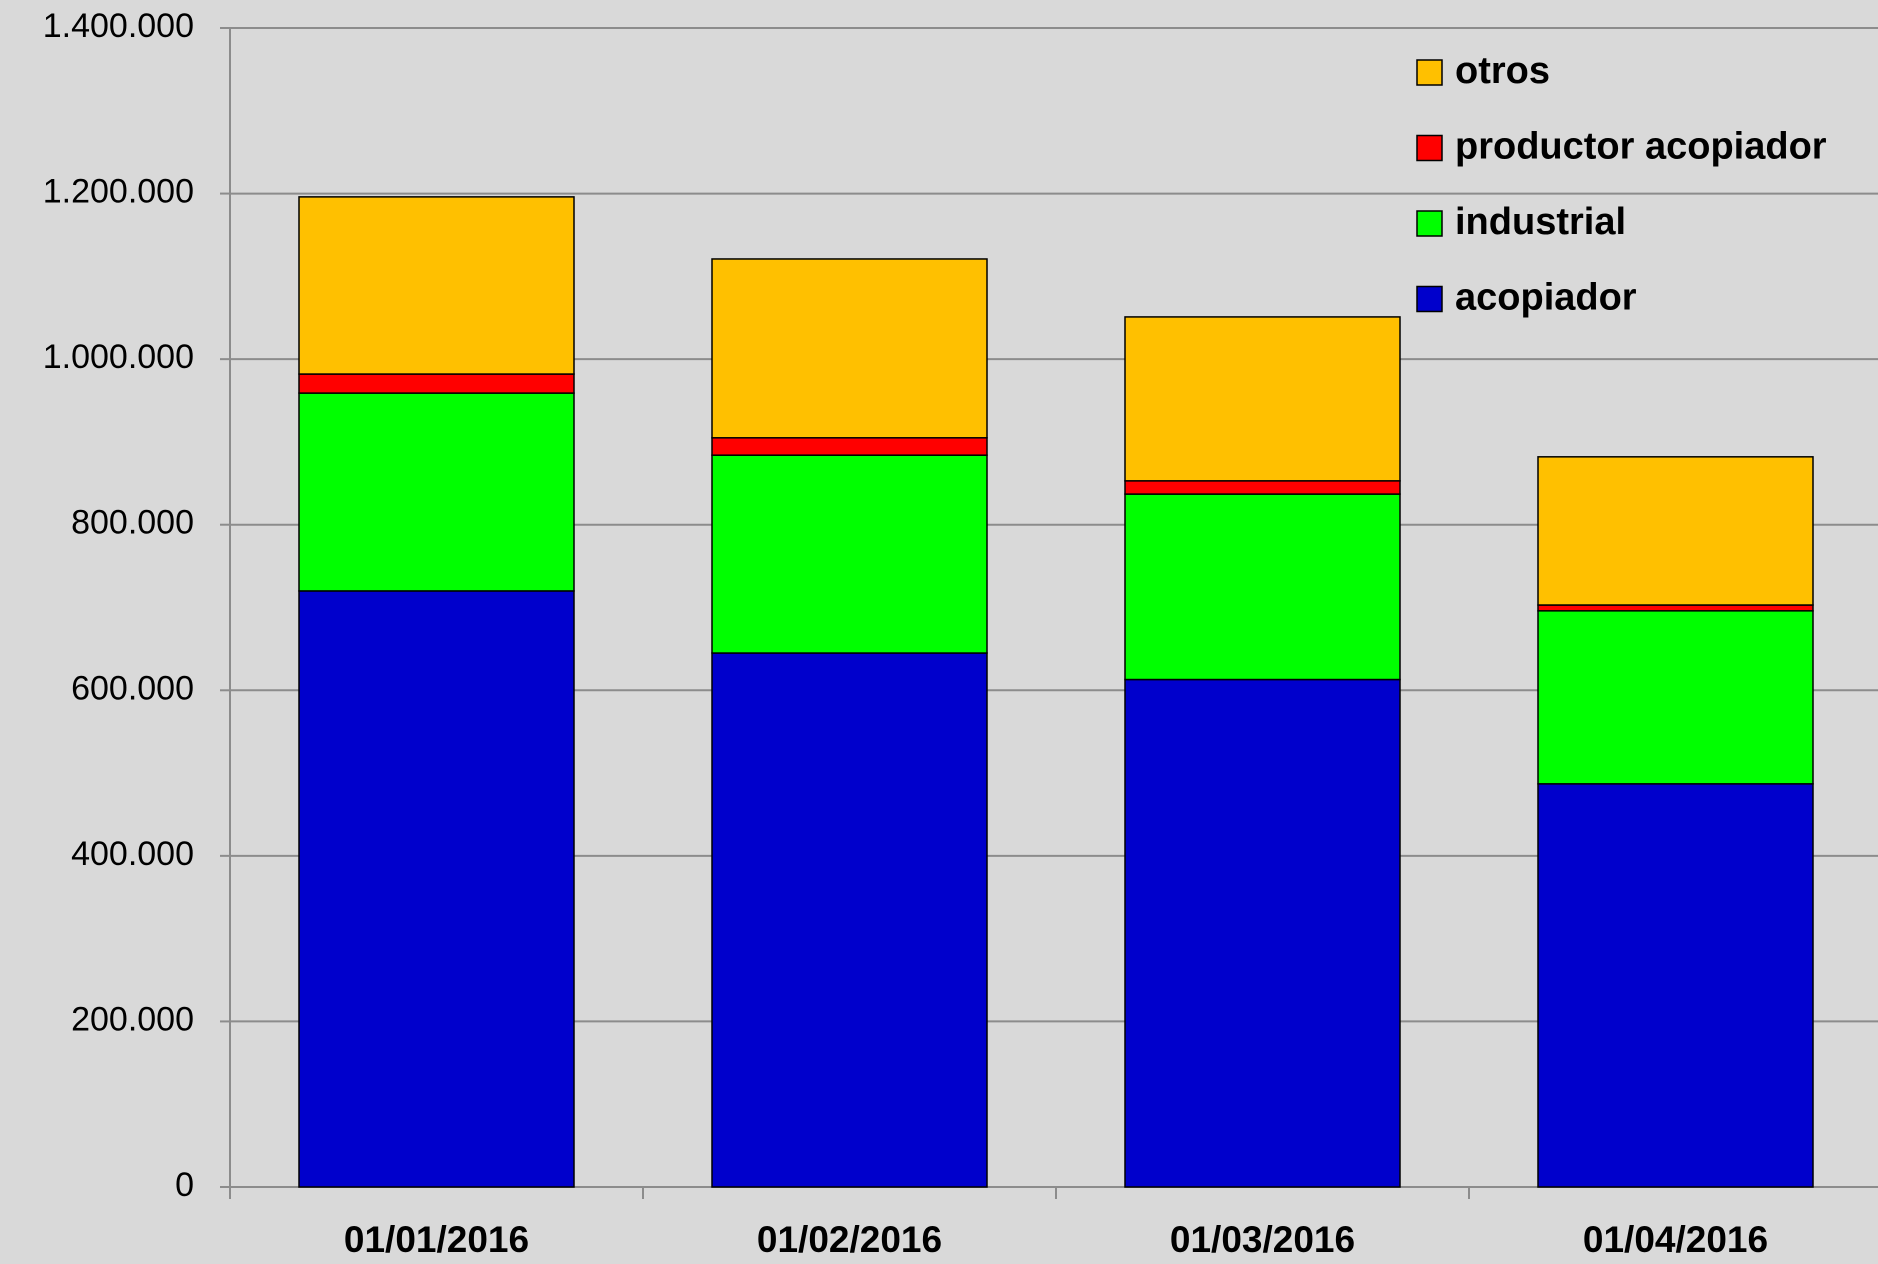 The width and height of the screenshot is (1878, 1264). I want to click on y-tick-label: 600.000, so click(132, 688).